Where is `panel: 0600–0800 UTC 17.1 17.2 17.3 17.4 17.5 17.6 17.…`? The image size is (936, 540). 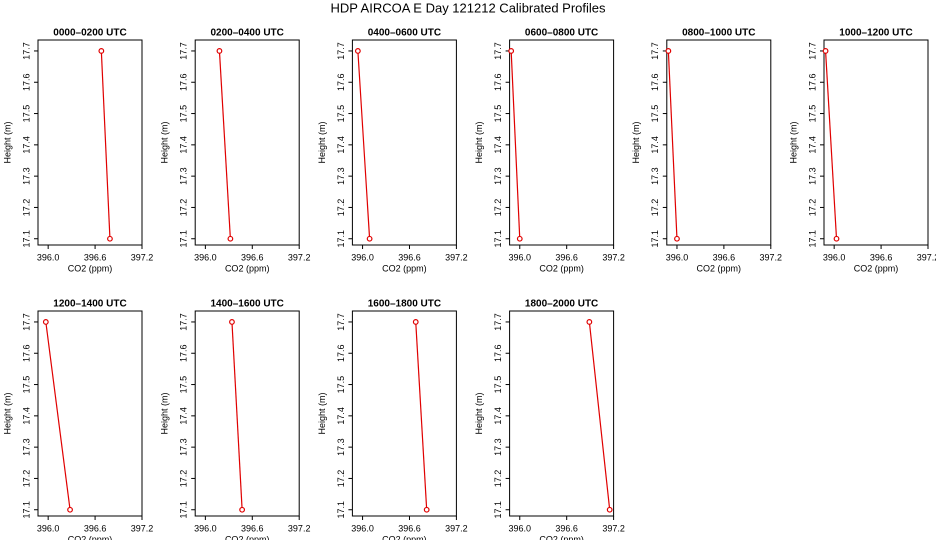
panel: 0600–0800 UTC 17.1 17.2 17.3 17.4 17.5 17.6 17.… is located at coordinates (549, 151).